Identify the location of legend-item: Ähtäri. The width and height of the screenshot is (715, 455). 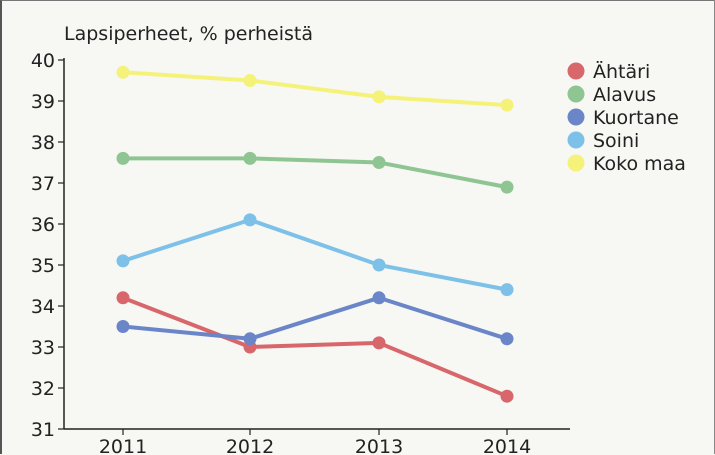
(608, 71).